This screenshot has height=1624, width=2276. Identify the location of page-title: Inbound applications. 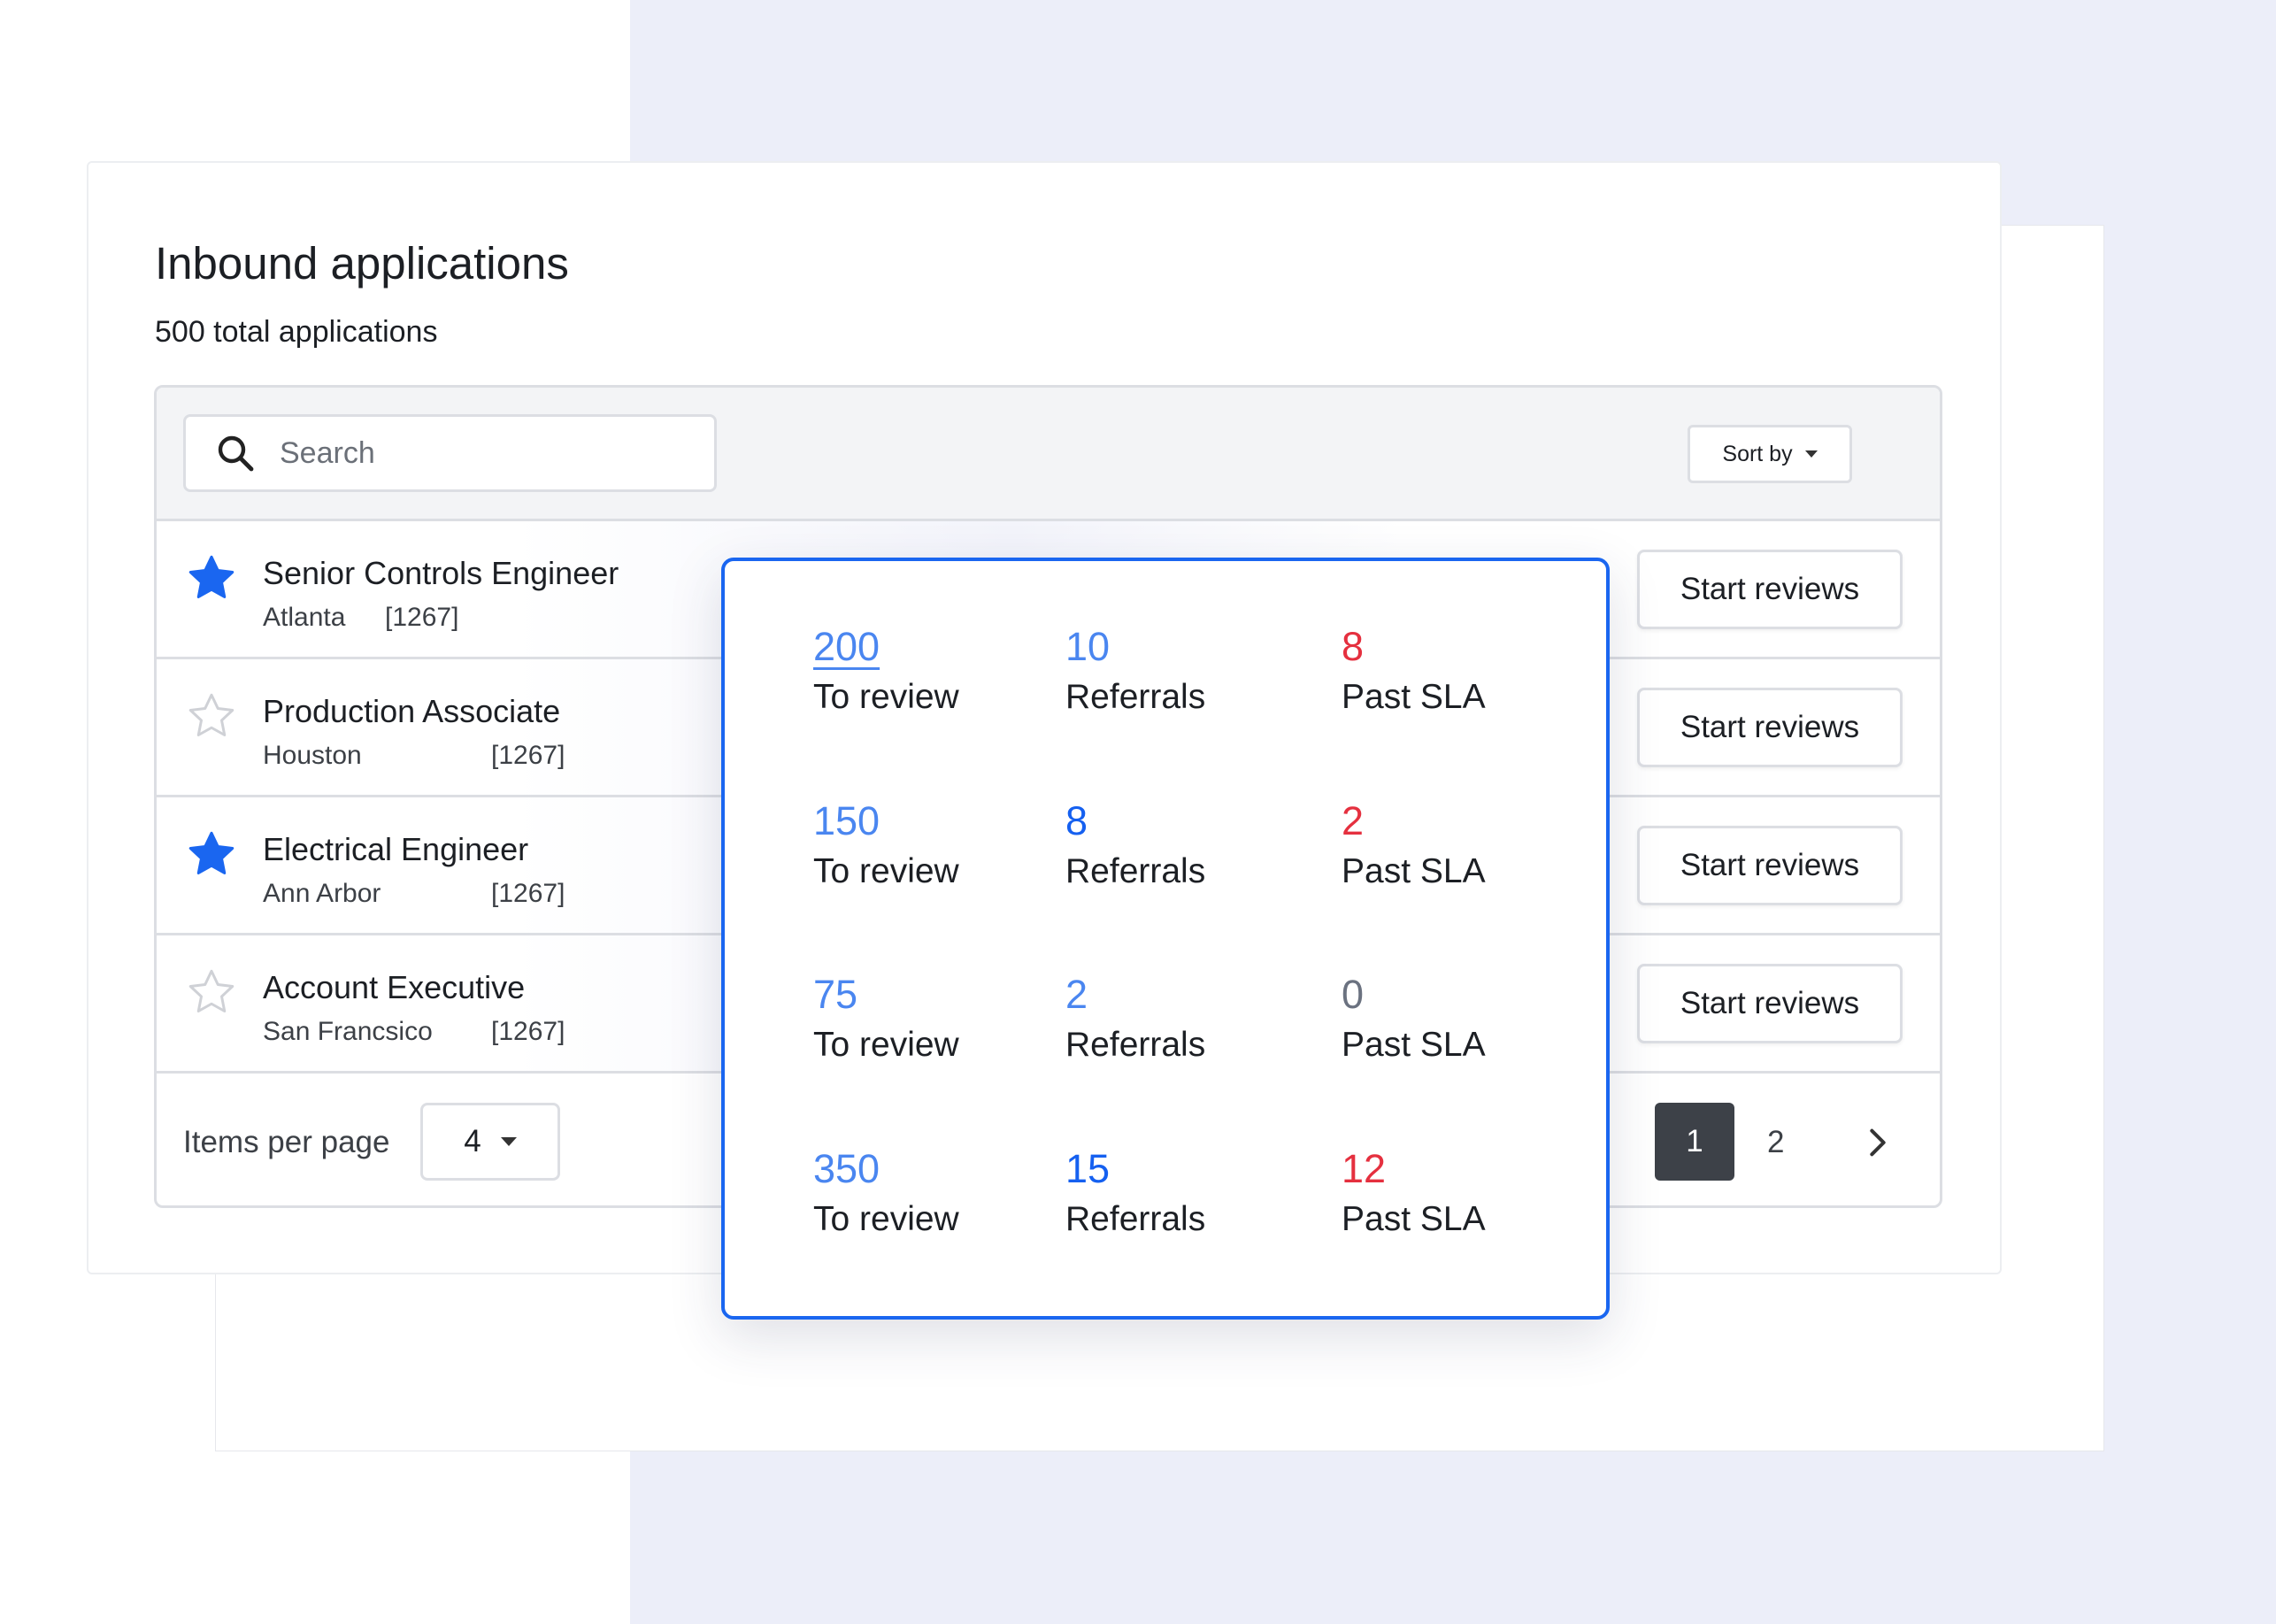
(362, 263).